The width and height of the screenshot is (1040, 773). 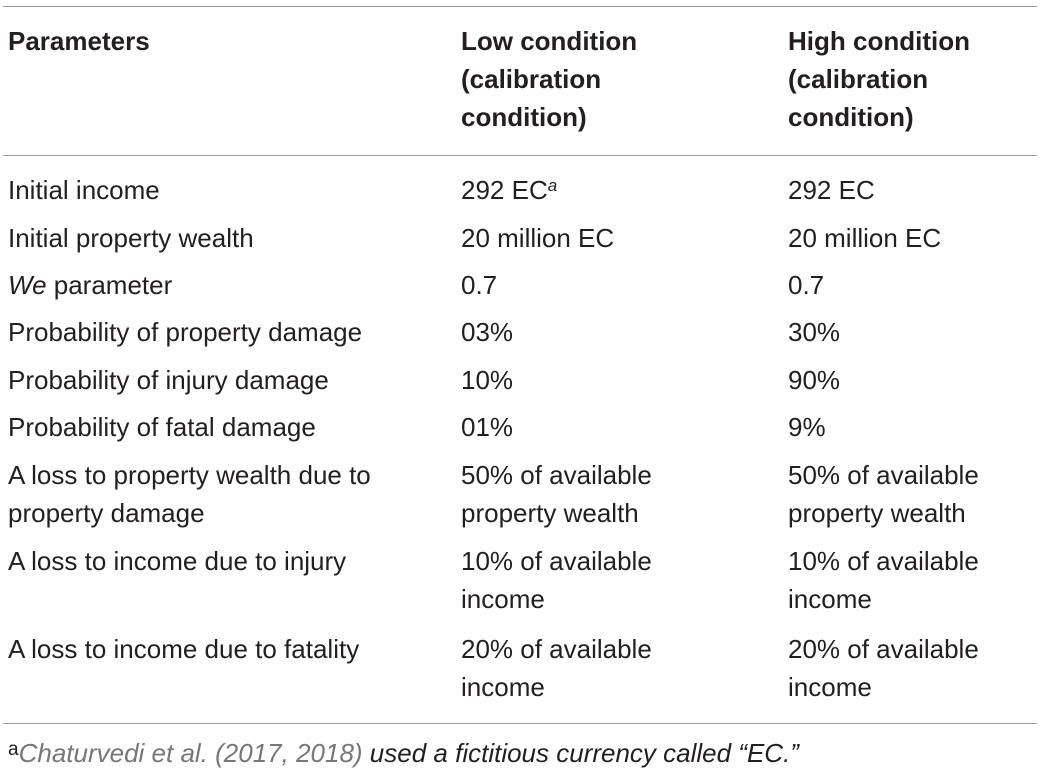 I want to click on row-low: 01%, so click(x=487, y=427).